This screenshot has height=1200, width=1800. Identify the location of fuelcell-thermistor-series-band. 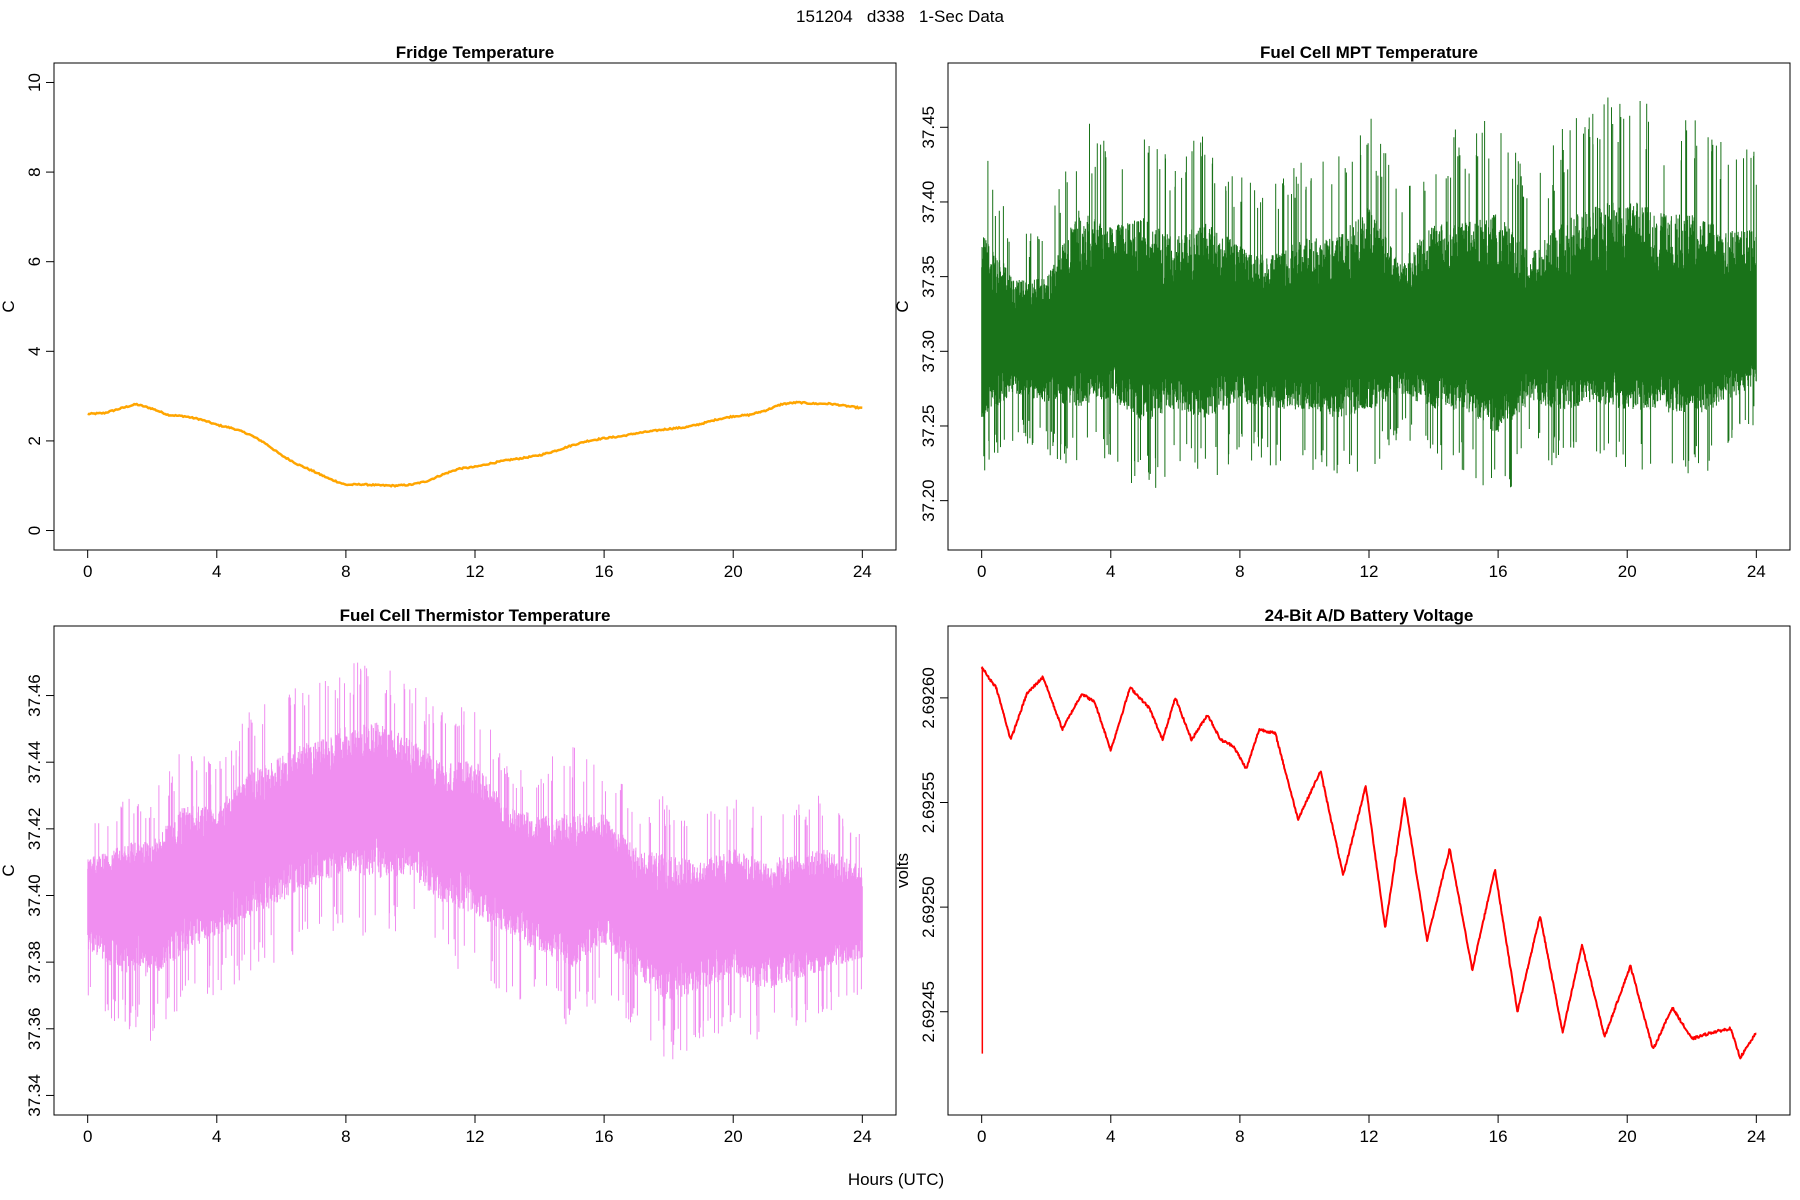
(475, 861).